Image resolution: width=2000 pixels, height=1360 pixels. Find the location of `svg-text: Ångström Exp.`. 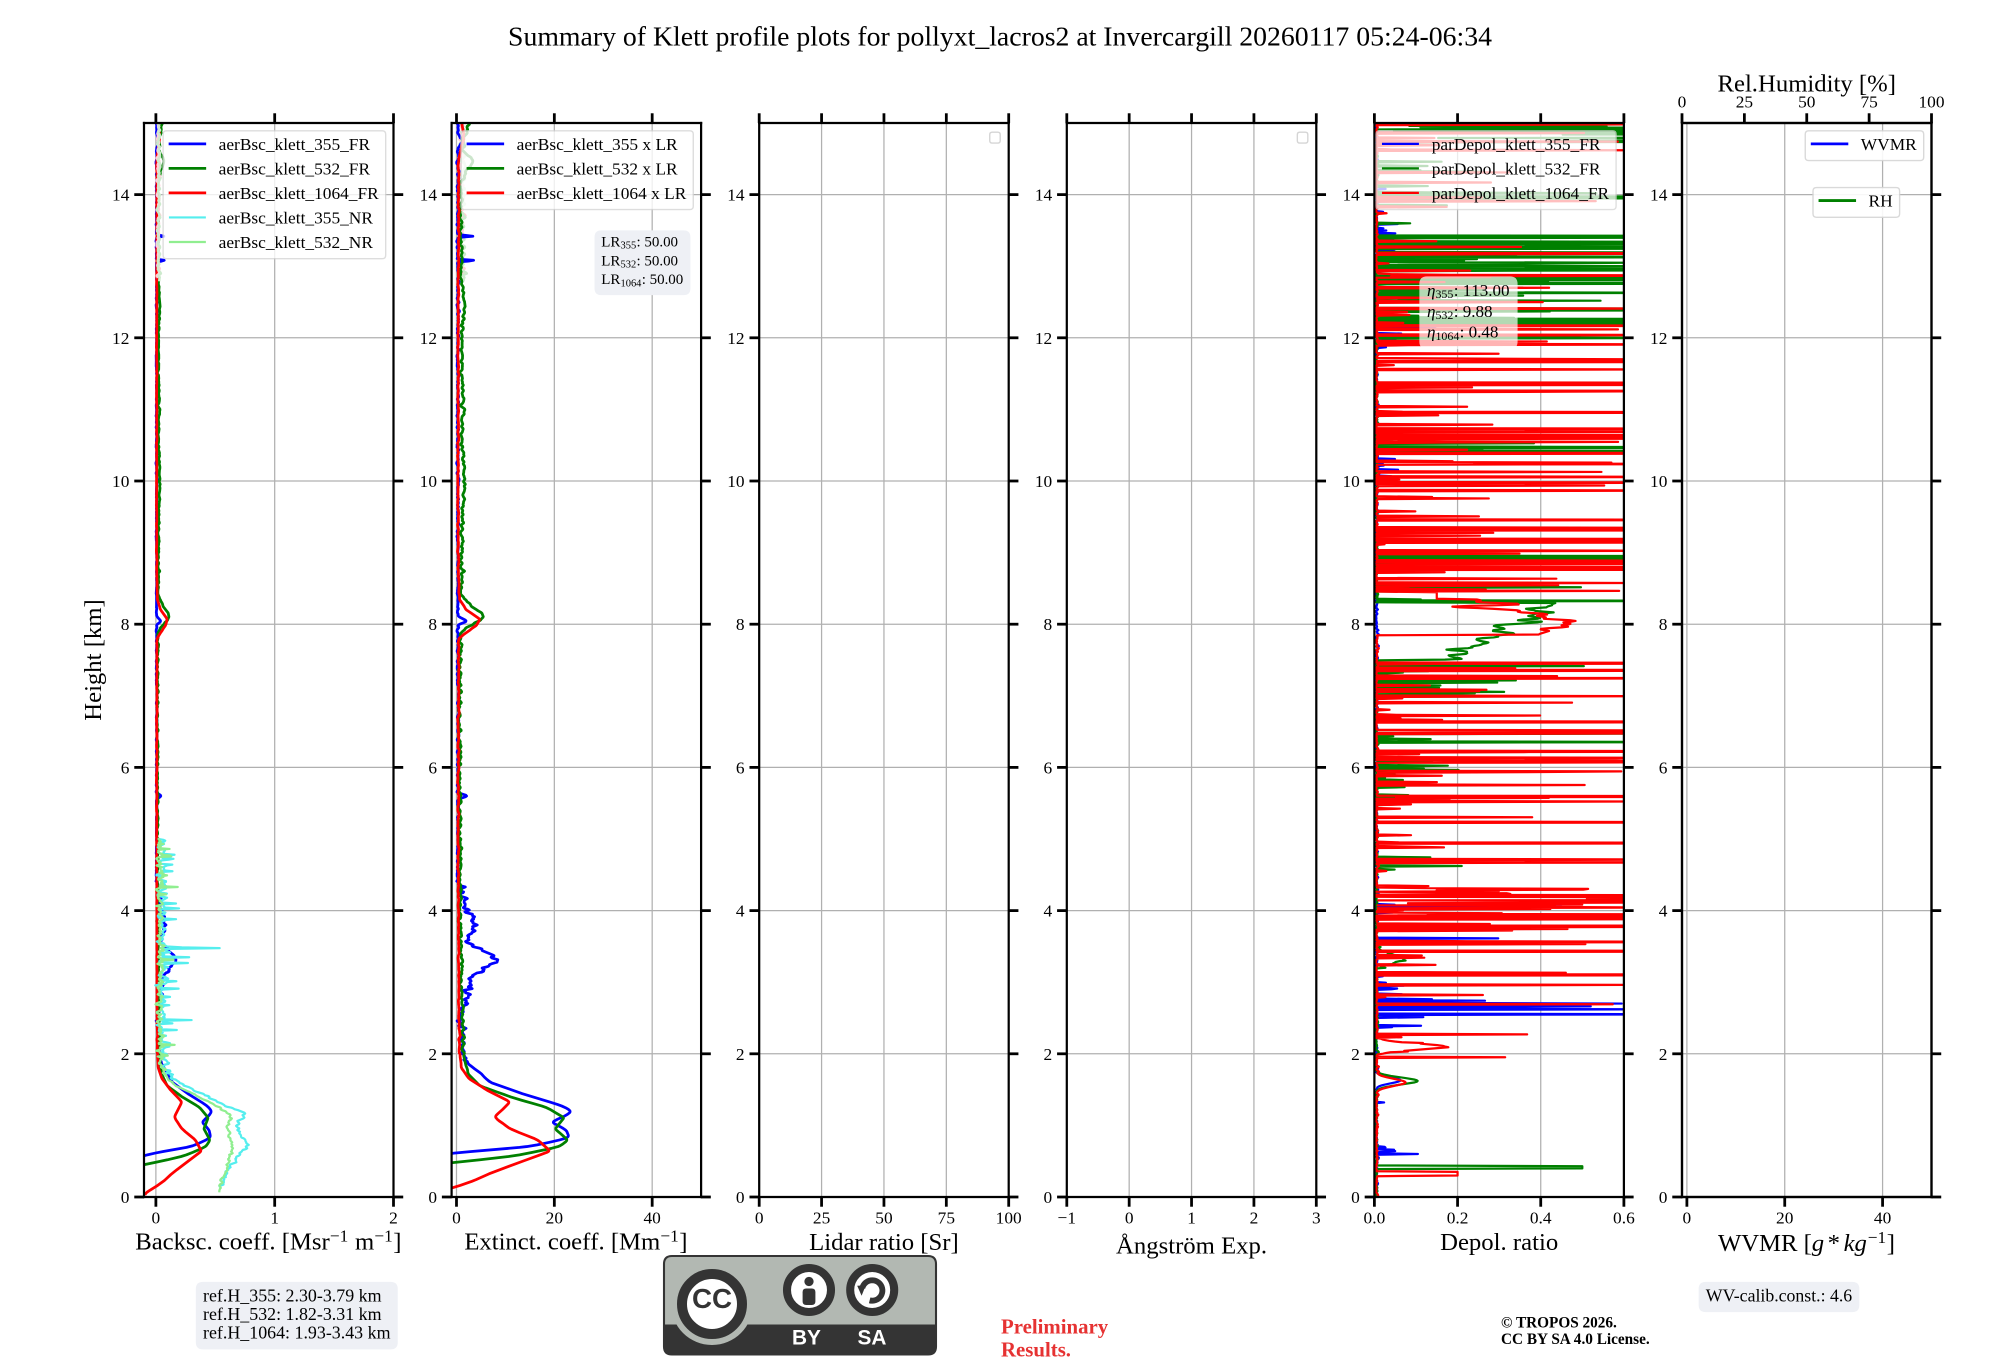

svg-text: Ångström Exp. is located at coordinates (1191, 1245).